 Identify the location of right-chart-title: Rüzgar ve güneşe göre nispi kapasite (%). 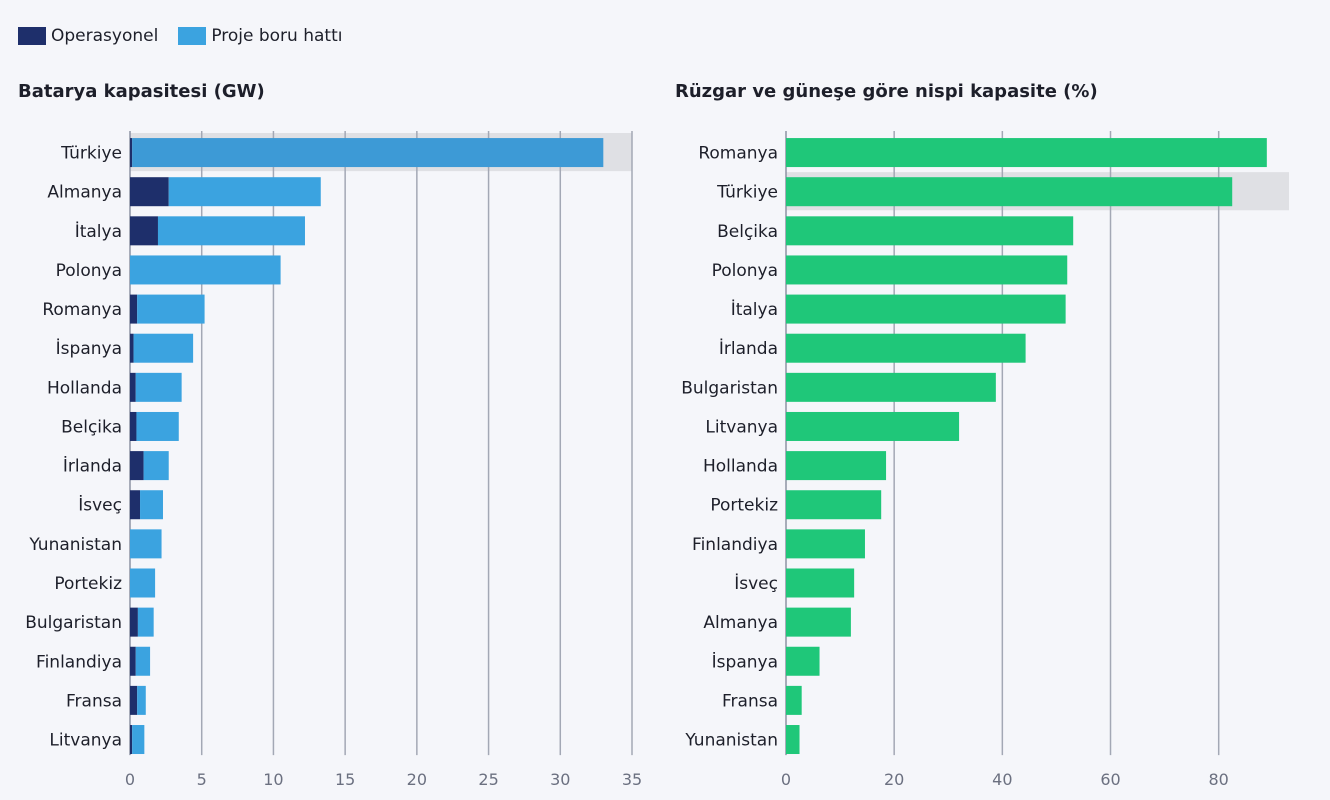
(886, 91).